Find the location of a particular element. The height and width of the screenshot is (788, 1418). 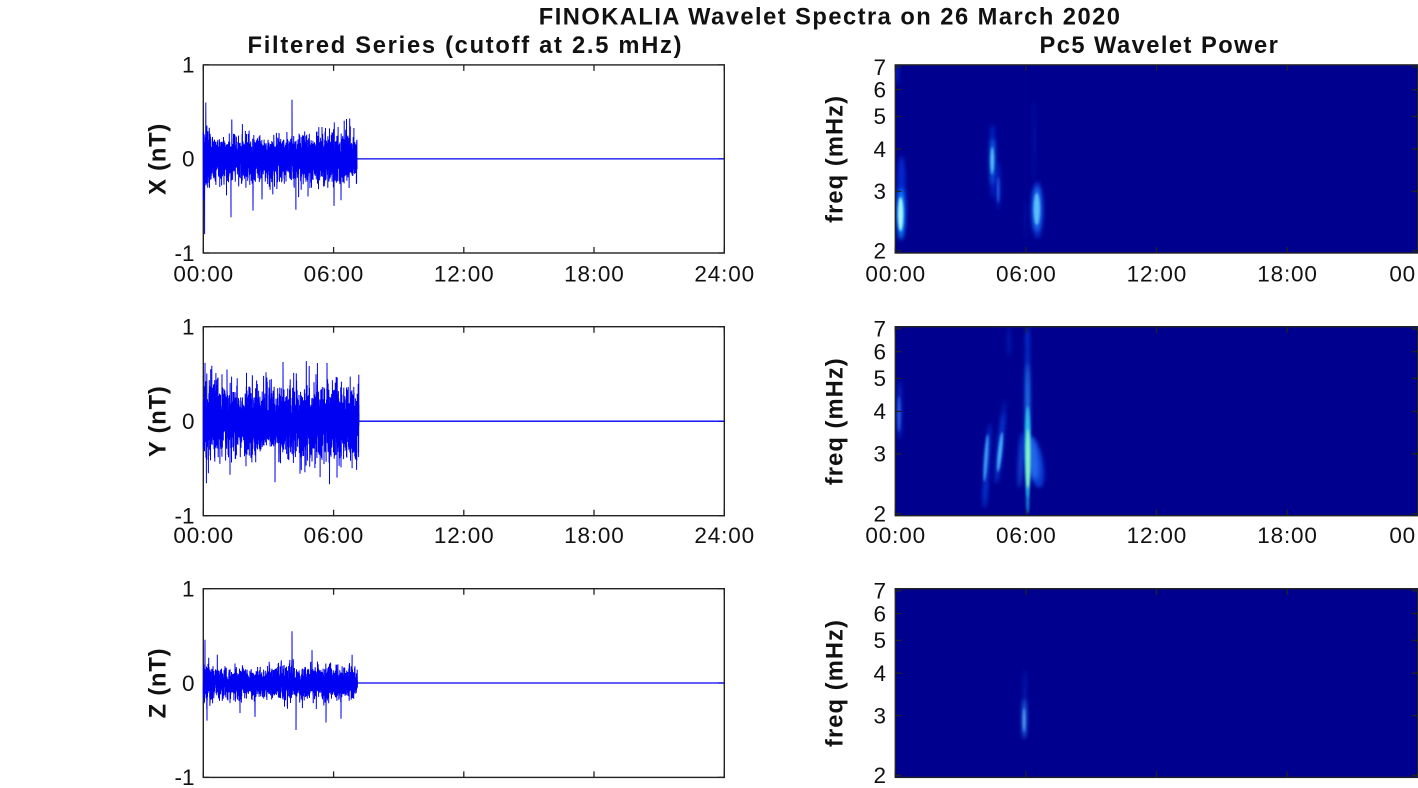

svg-text: Pc5 Wavelet Power is located at coordinates (1159, 46).